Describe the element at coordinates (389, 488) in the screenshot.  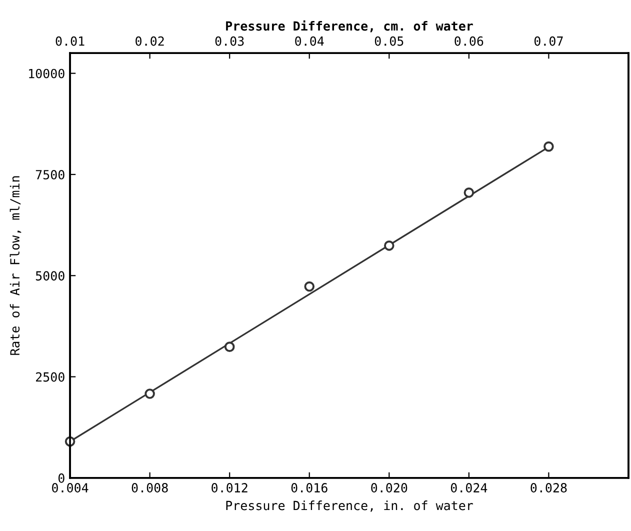
I see `x-tick-label: 0.020` at that location.